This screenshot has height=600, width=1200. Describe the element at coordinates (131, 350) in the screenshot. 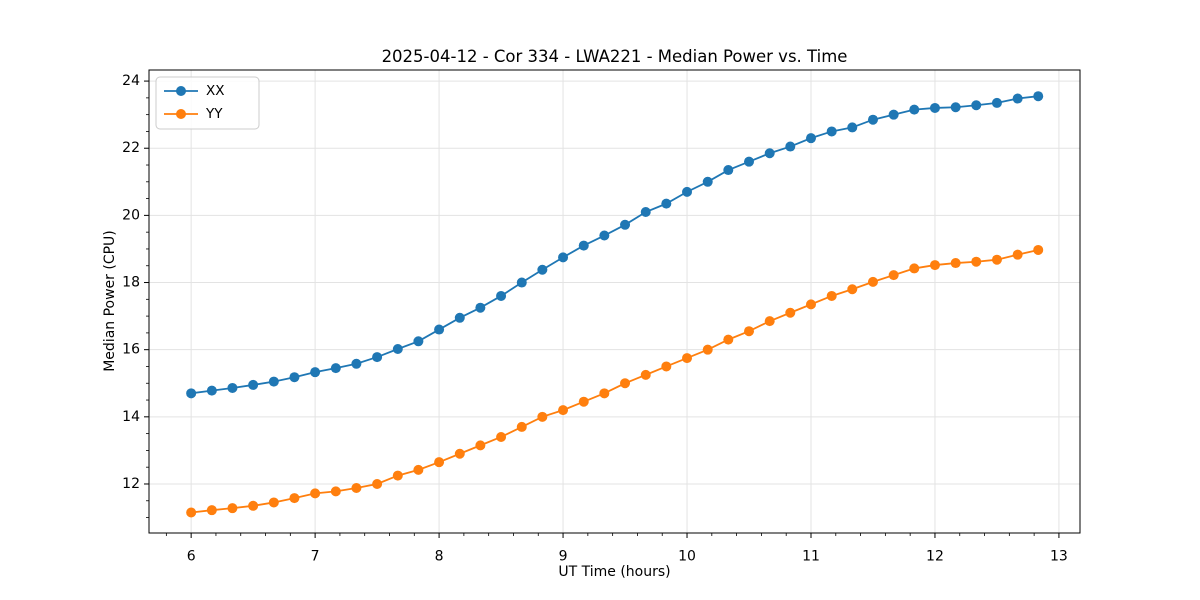

I see `y-tick-label: 16` at that location.